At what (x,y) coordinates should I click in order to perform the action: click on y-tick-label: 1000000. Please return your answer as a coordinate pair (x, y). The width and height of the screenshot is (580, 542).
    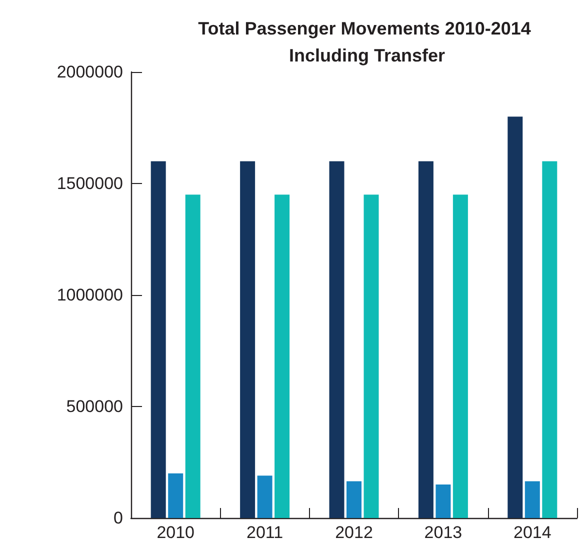
    Looking at the image, I should click on (89, 295).